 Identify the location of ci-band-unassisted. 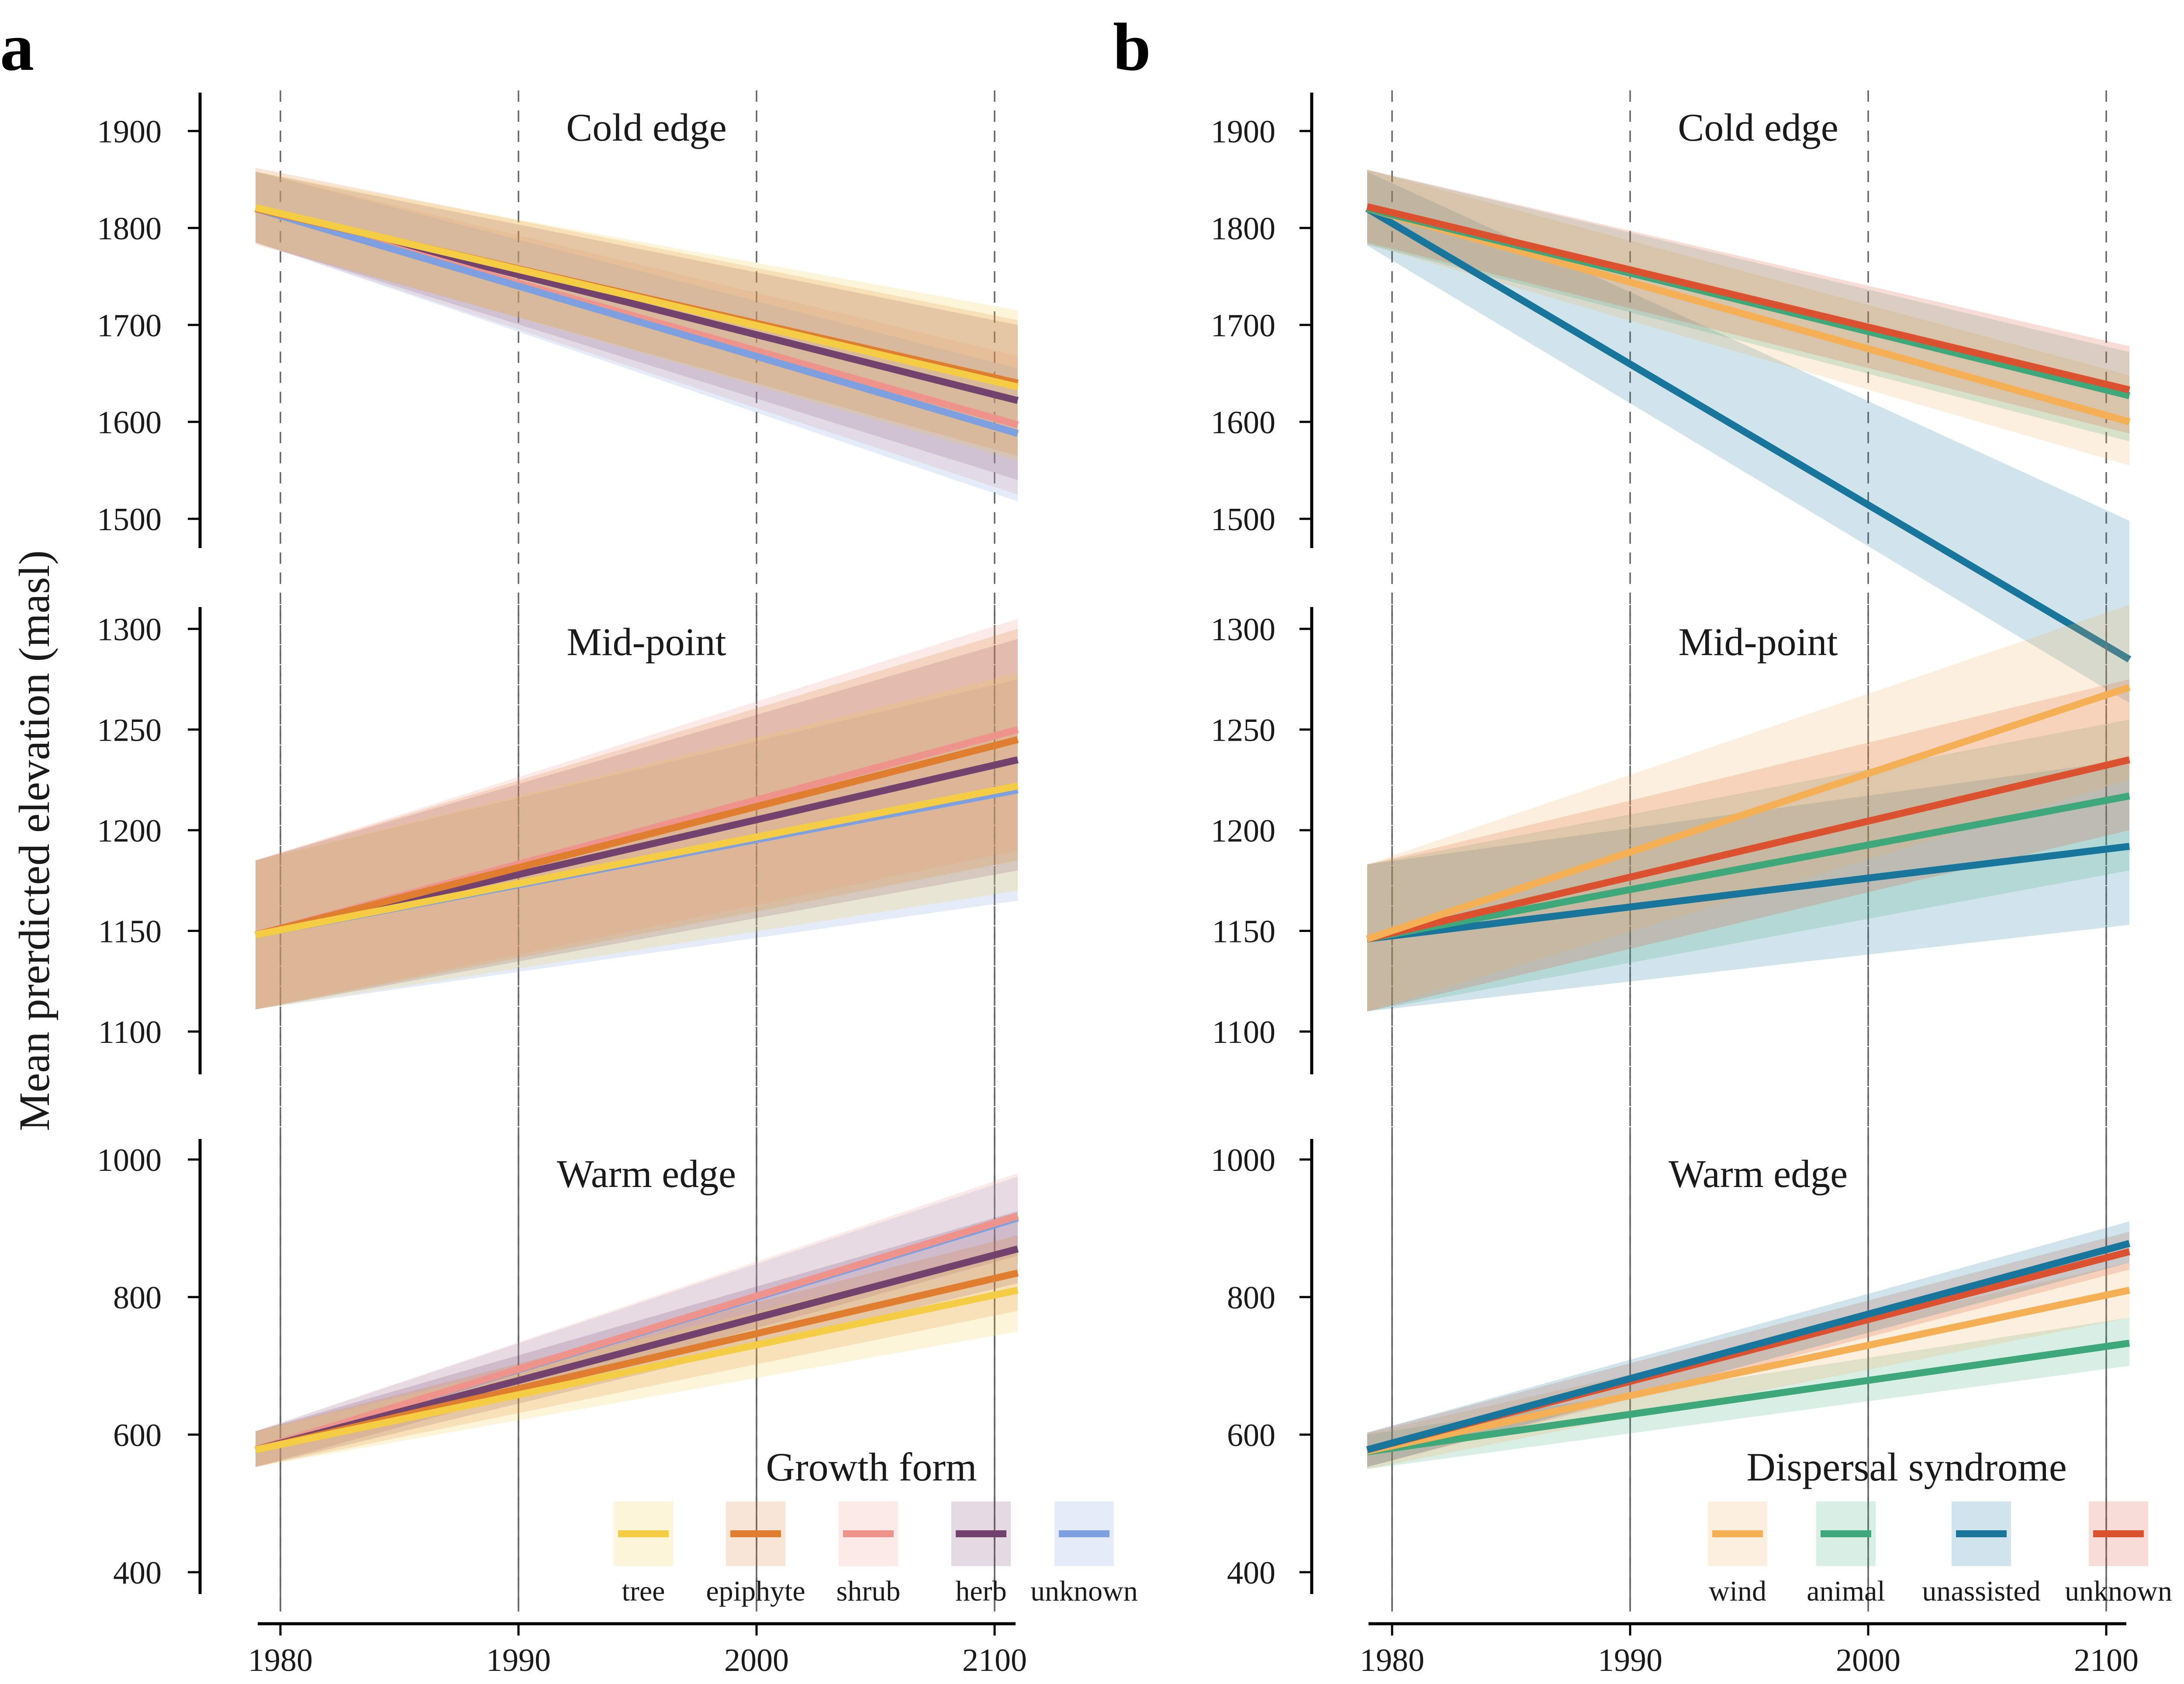
(1748, 885).